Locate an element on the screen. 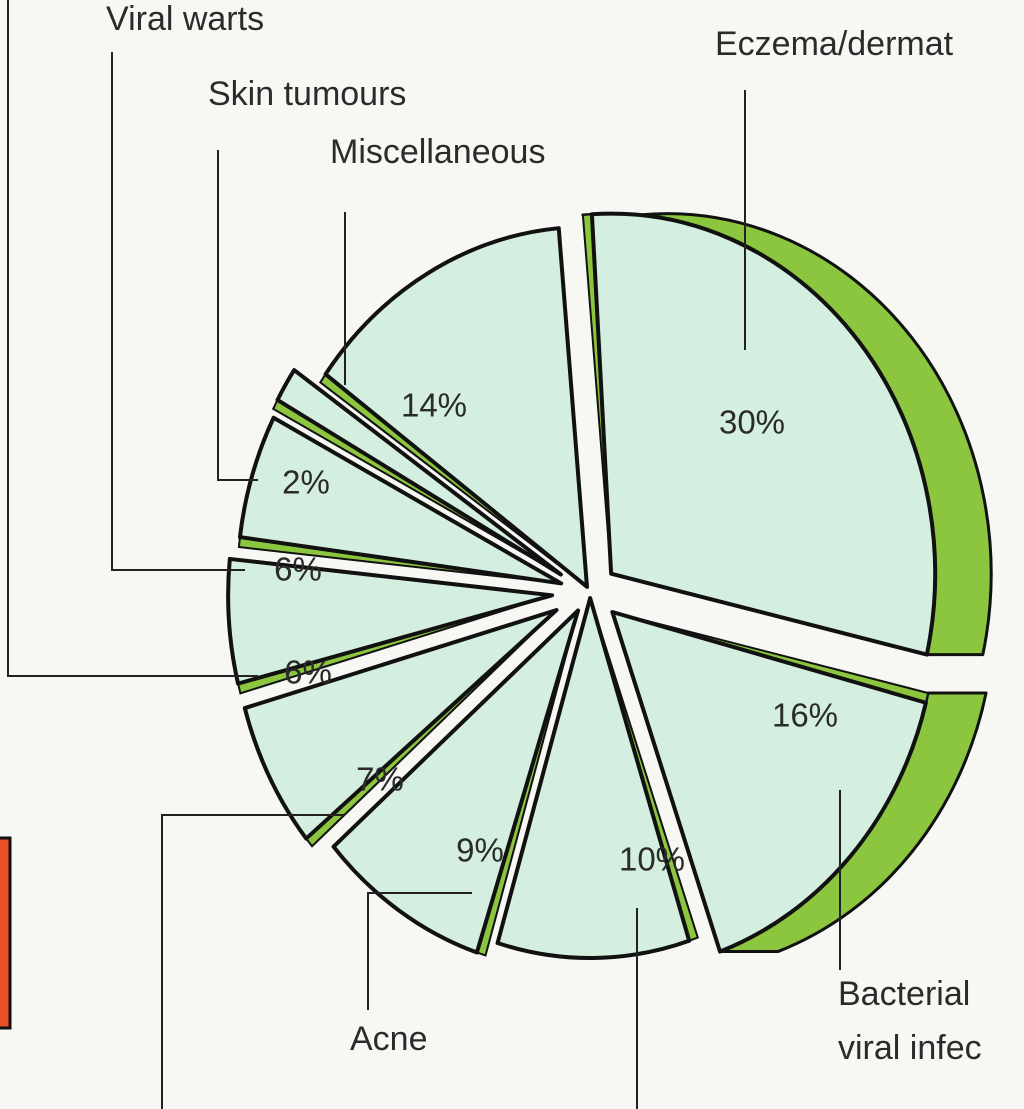  value-label-1: 16% is located at coordinates (805, 715).